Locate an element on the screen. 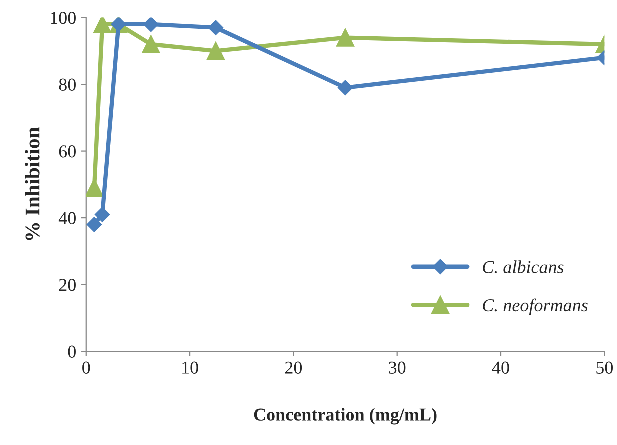 The width and height of the screenshot is (617, 445). x-tick-label: 40 is located at coordinates (501, 368).